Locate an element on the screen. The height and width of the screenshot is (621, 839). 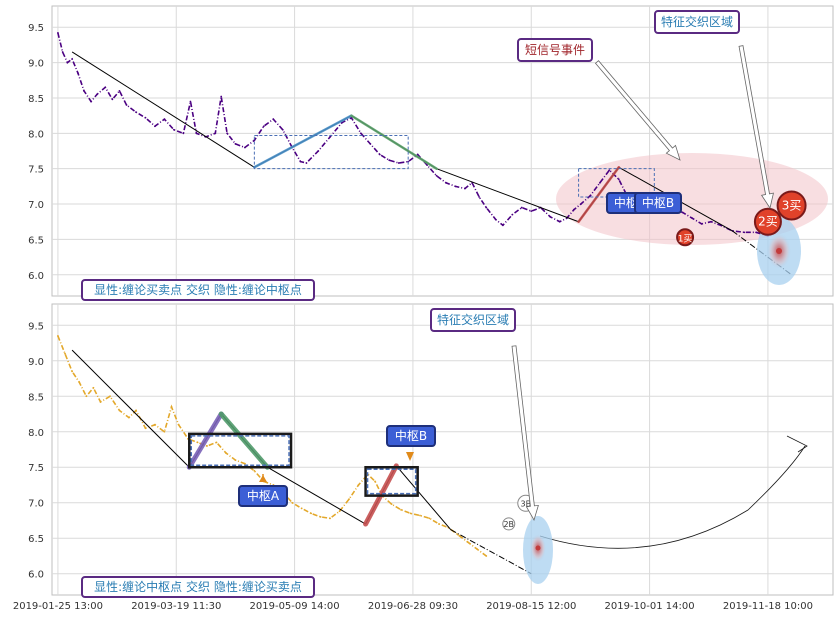
bottom-legend: 显性:缠论中枢点 交织 隐性:缠论买卖点 is located at coordinates (198, 586).